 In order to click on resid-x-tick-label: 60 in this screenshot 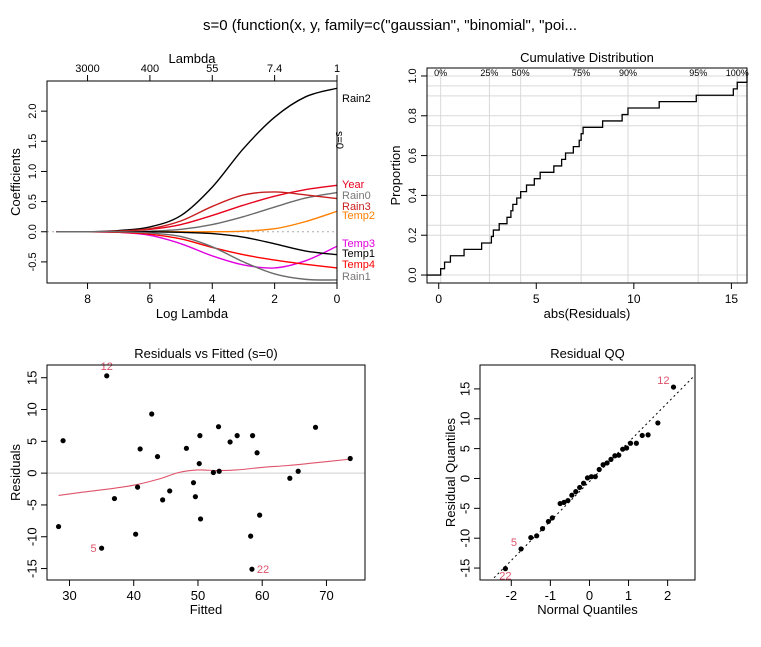, I will do `click(262, 595)`.